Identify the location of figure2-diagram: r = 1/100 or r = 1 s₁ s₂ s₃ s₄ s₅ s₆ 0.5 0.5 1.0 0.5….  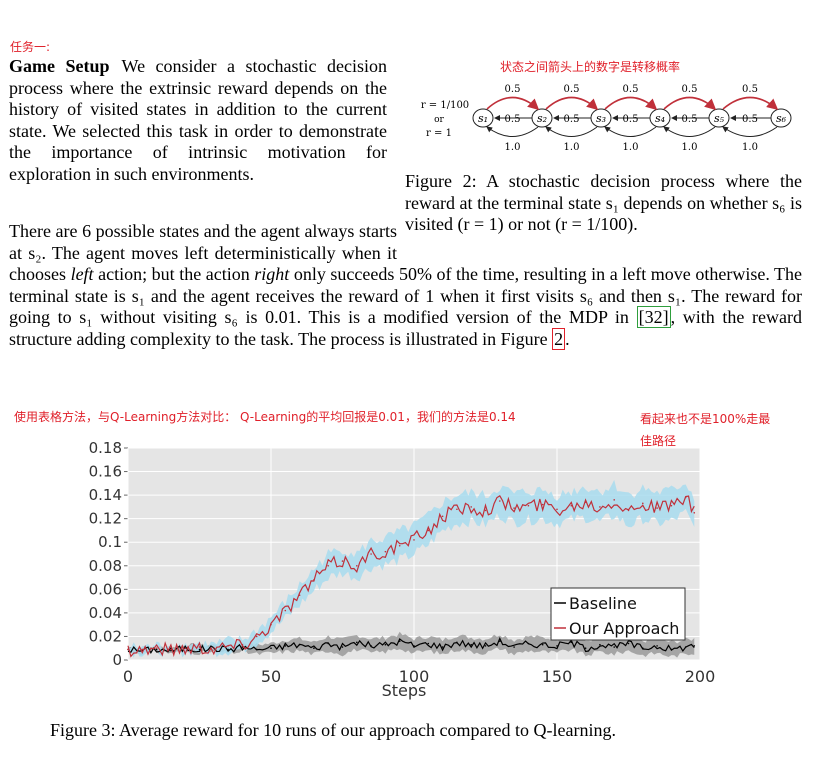
(606, 118).